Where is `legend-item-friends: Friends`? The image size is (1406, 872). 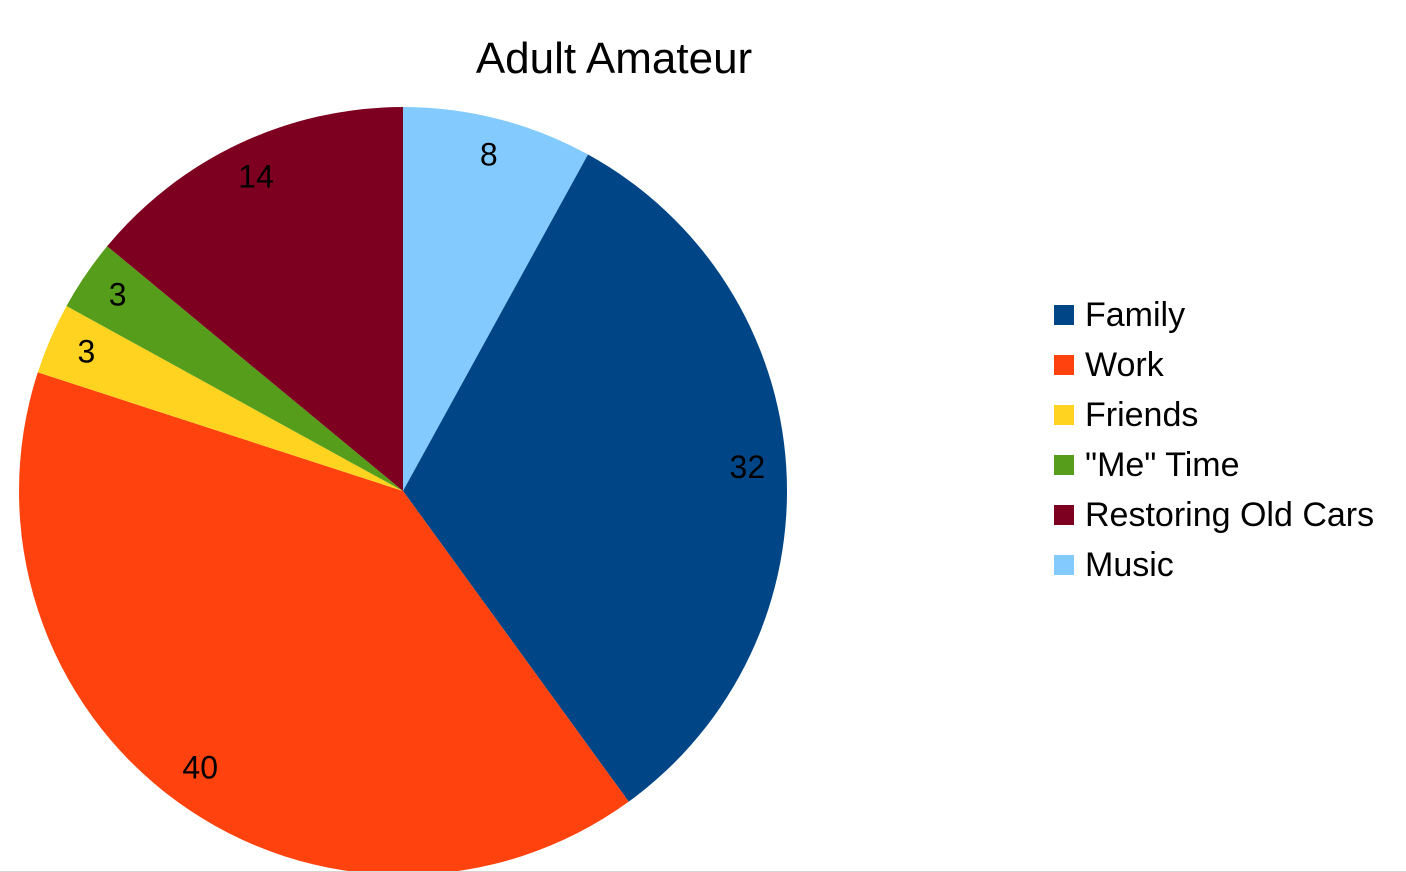 legend-item-friends: Friends is located at coordinates (1214, 415).